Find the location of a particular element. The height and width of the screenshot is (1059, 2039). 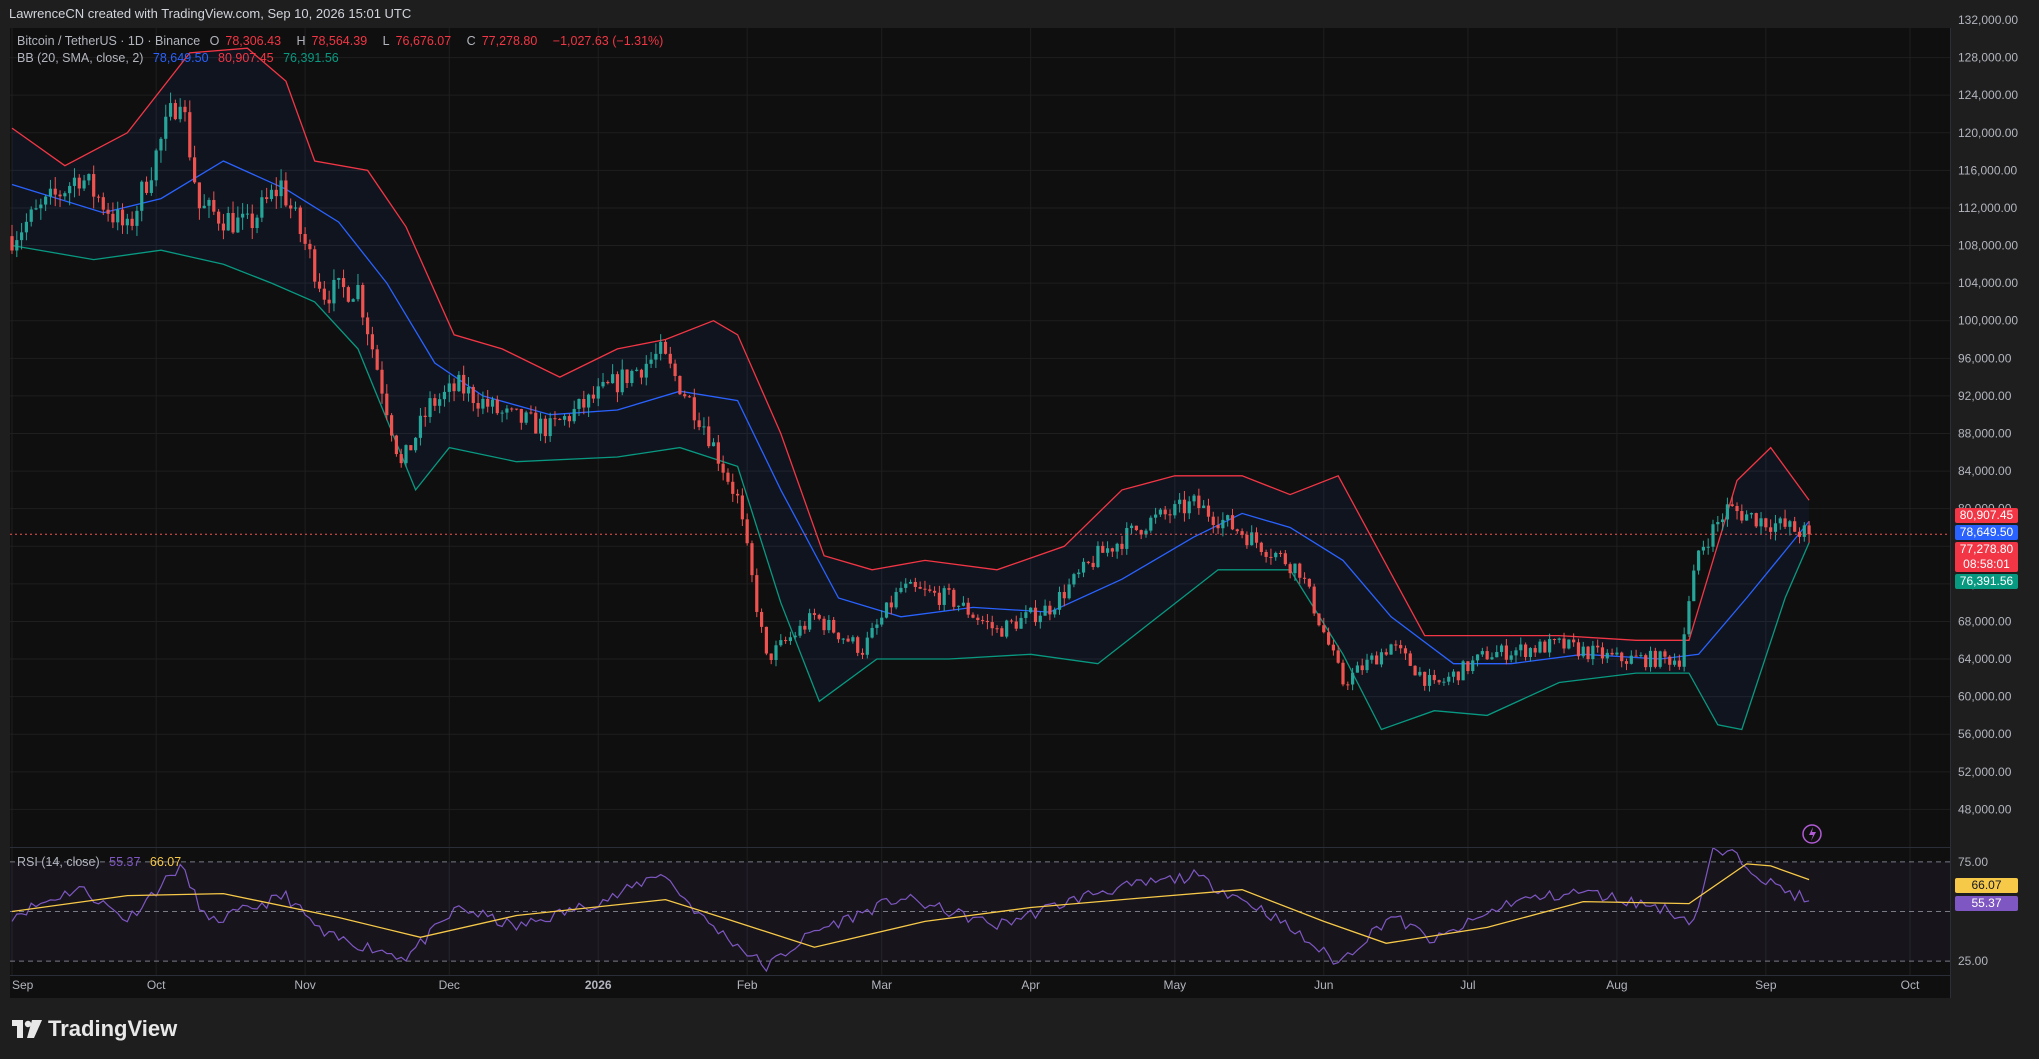

time-tick-label: Sep is located at coordinates (1766, 985).